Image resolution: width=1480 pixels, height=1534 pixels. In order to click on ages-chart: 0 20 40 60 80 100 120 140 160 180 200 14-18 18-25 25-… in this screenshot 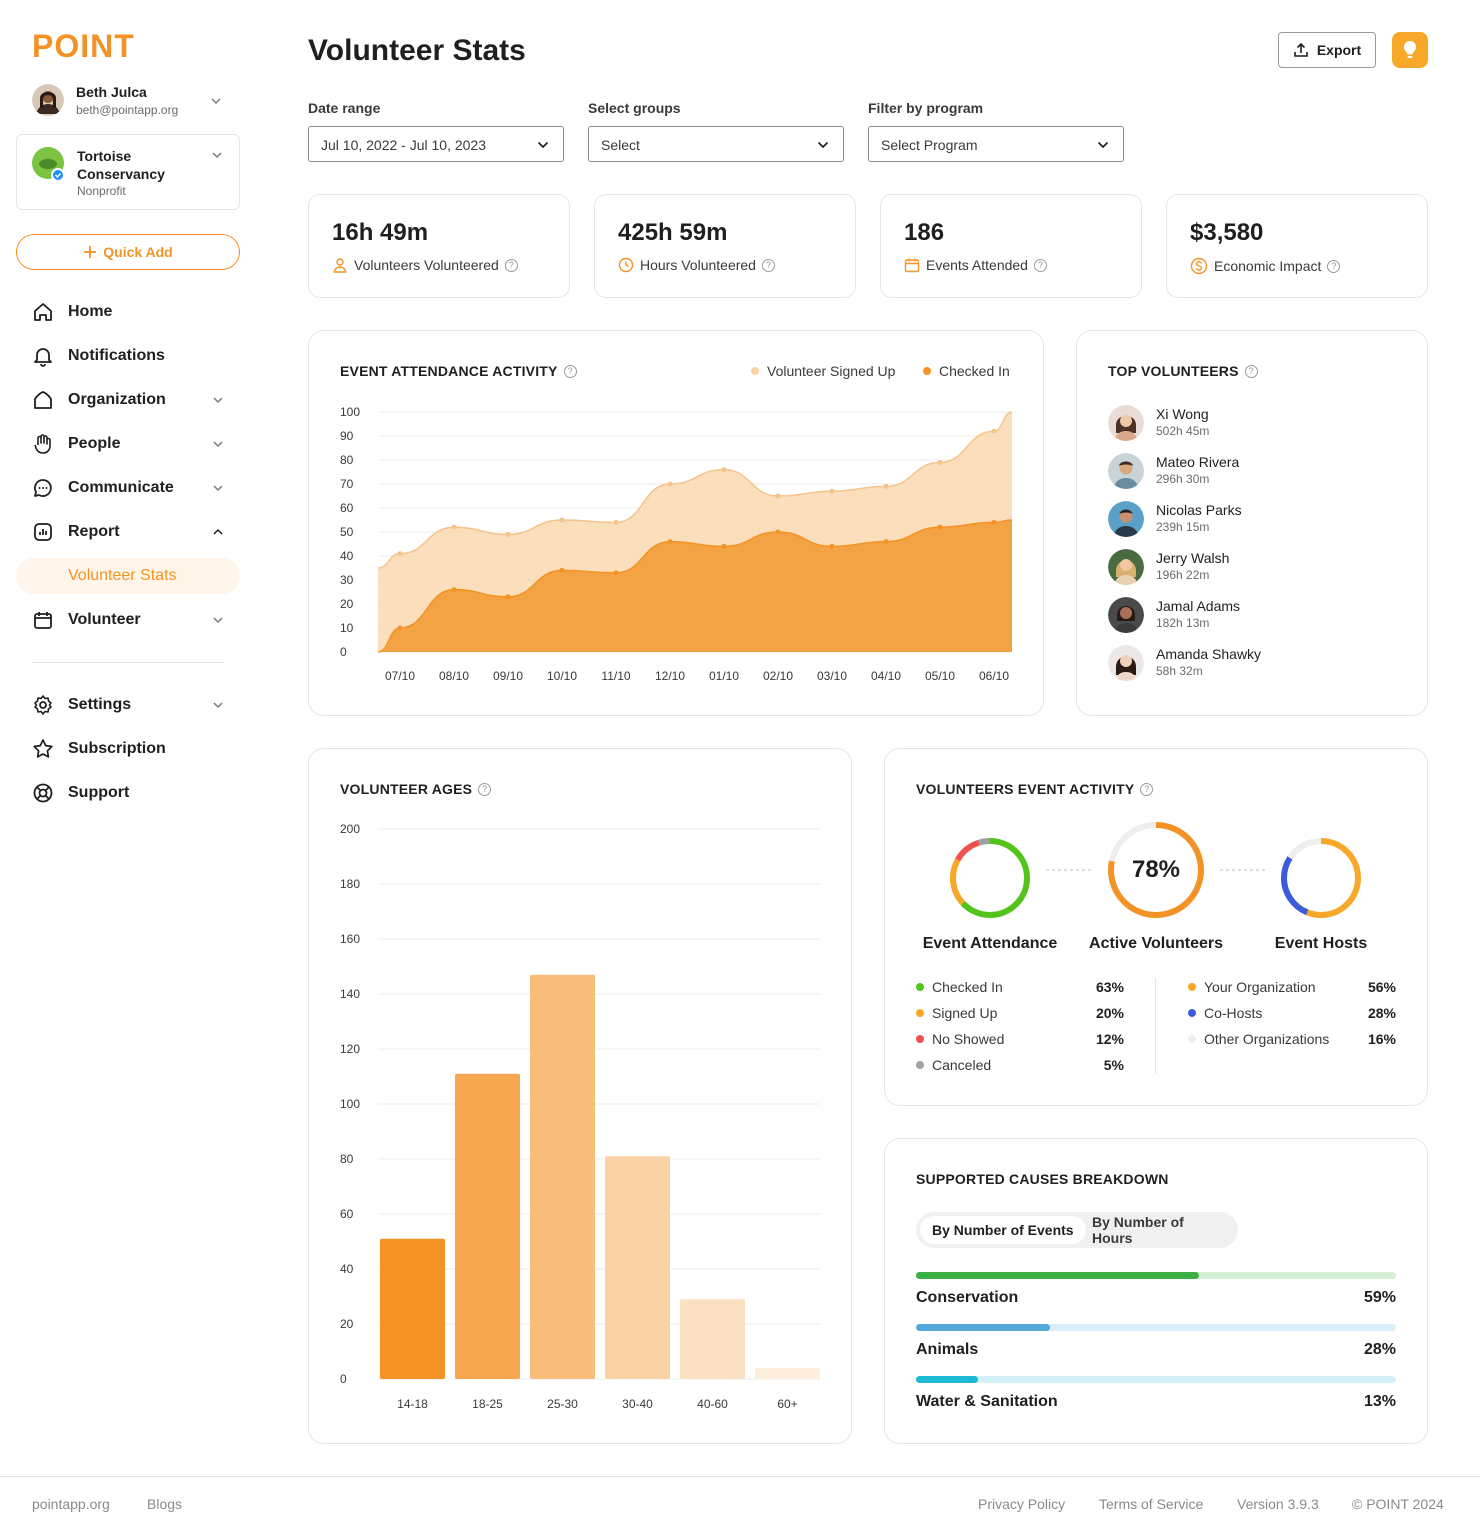, I will do `click(580, 1116)`.